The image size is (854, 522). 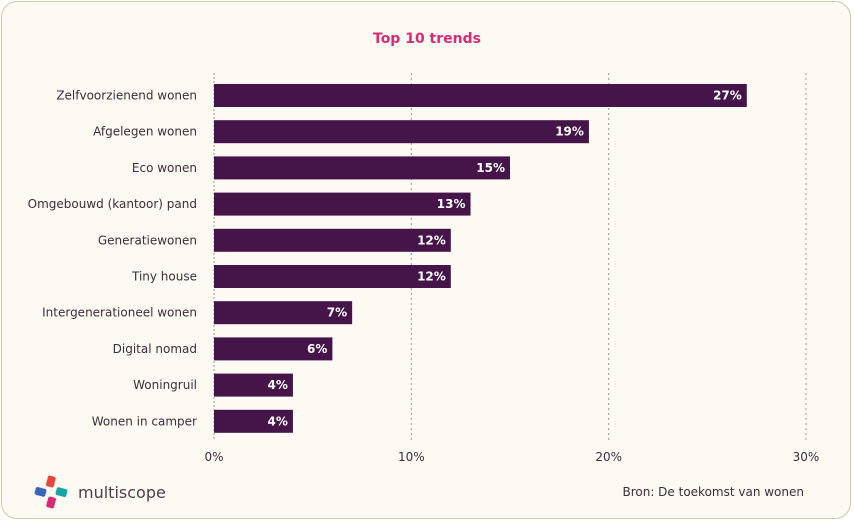 What do you see at coordinates (490, 168) in the screenshot?
I see `data-label: 15%` at bounding box center [490, 168].